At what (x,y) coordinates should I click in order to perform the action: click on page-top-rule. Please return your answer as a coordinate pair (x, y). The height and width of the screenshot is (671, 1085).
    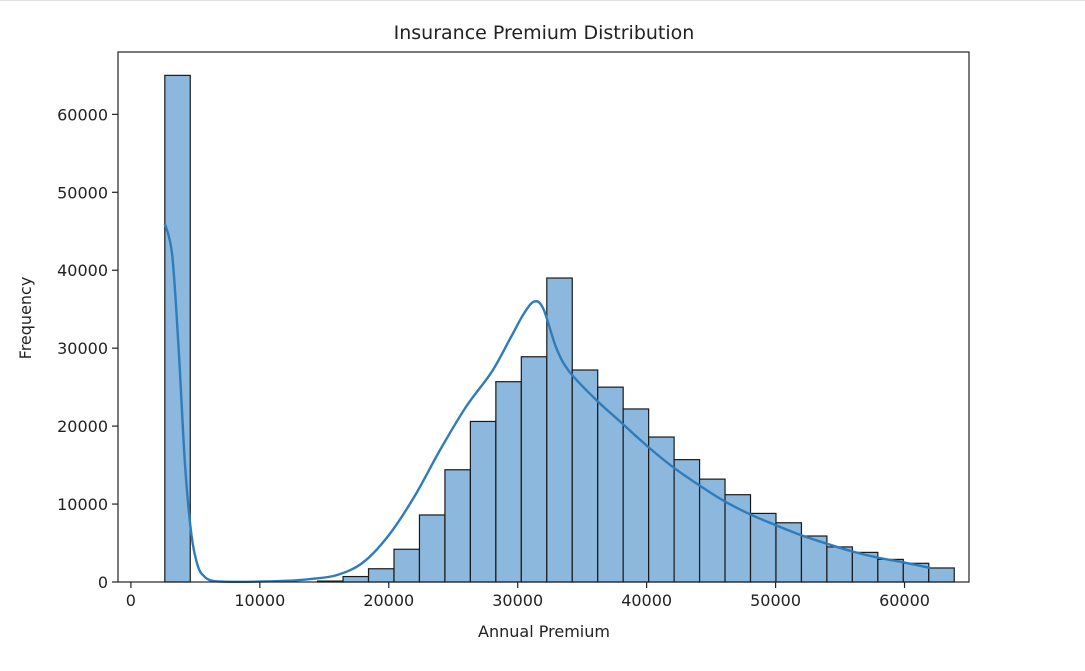
    Looking at the image, I should click on (542, 0).